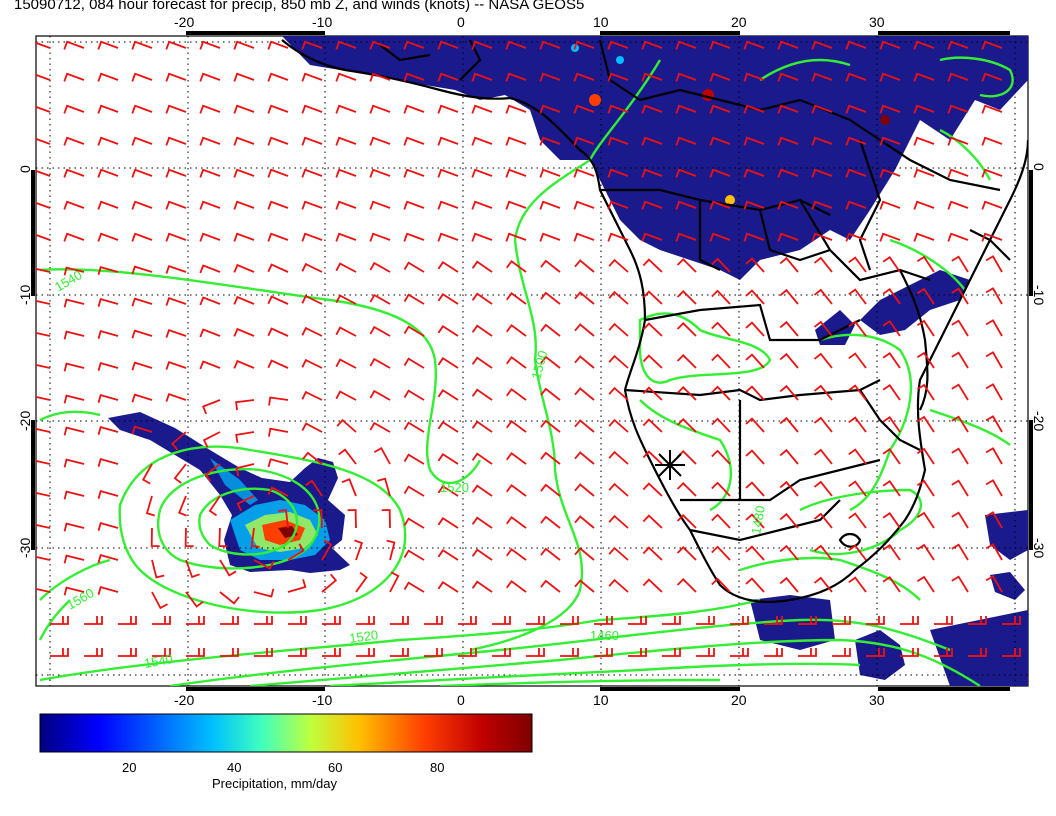  I want to click on top-lon-labels: -20 -10 0 10 20 30, so click(529, 22).